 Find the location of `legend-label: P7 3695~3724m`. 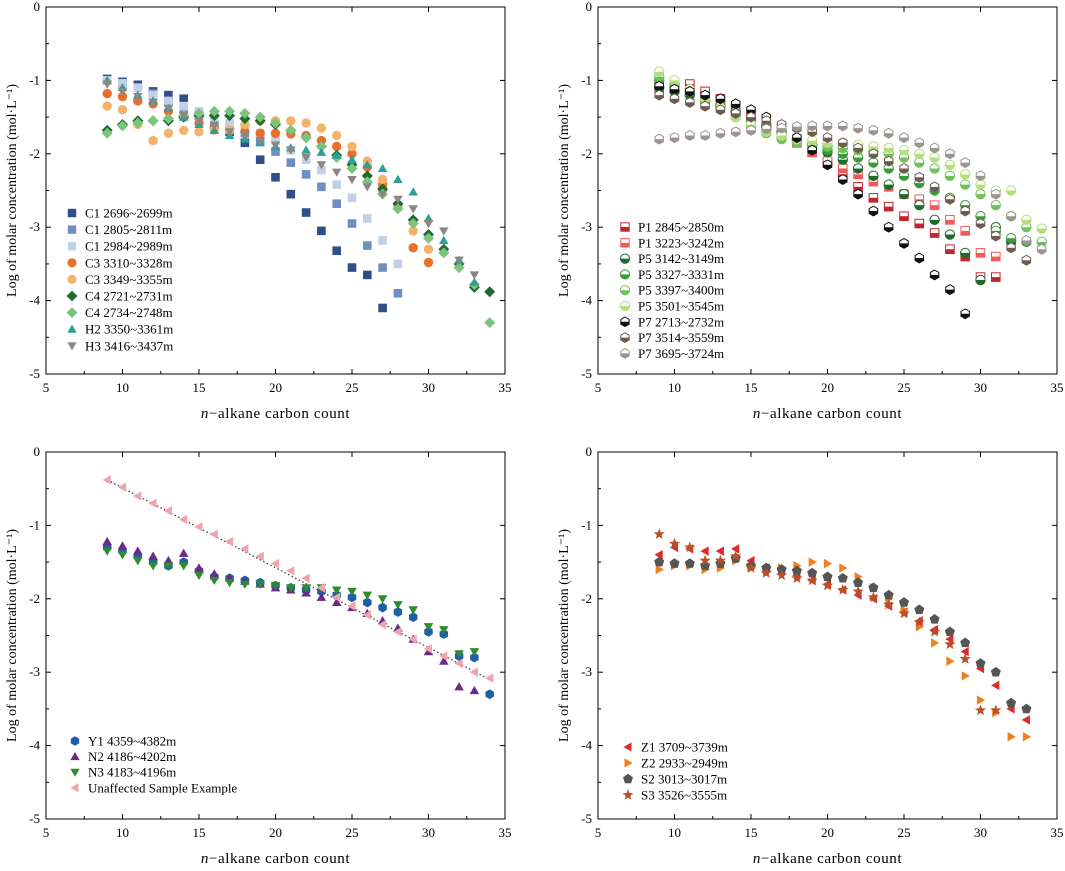

legend-label: P7 3695~3724m is located at coordinates (681, 353).